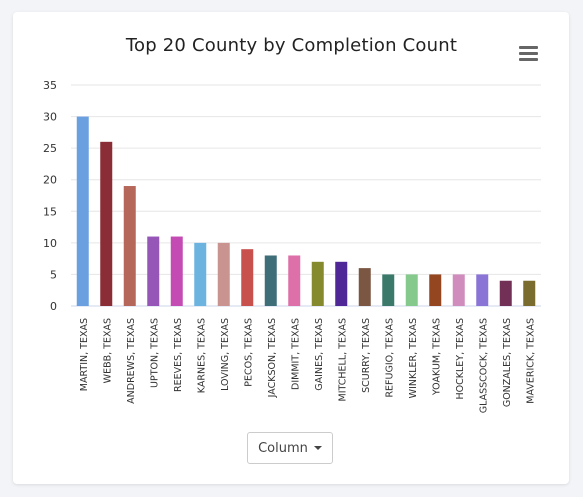 This screenshot has width=583, height=497. What do you see at coordinates (366, 355) in the screenshot?
I see `x-tick-label: SCURRY, TEXAS` at bounding box center [366, 355].